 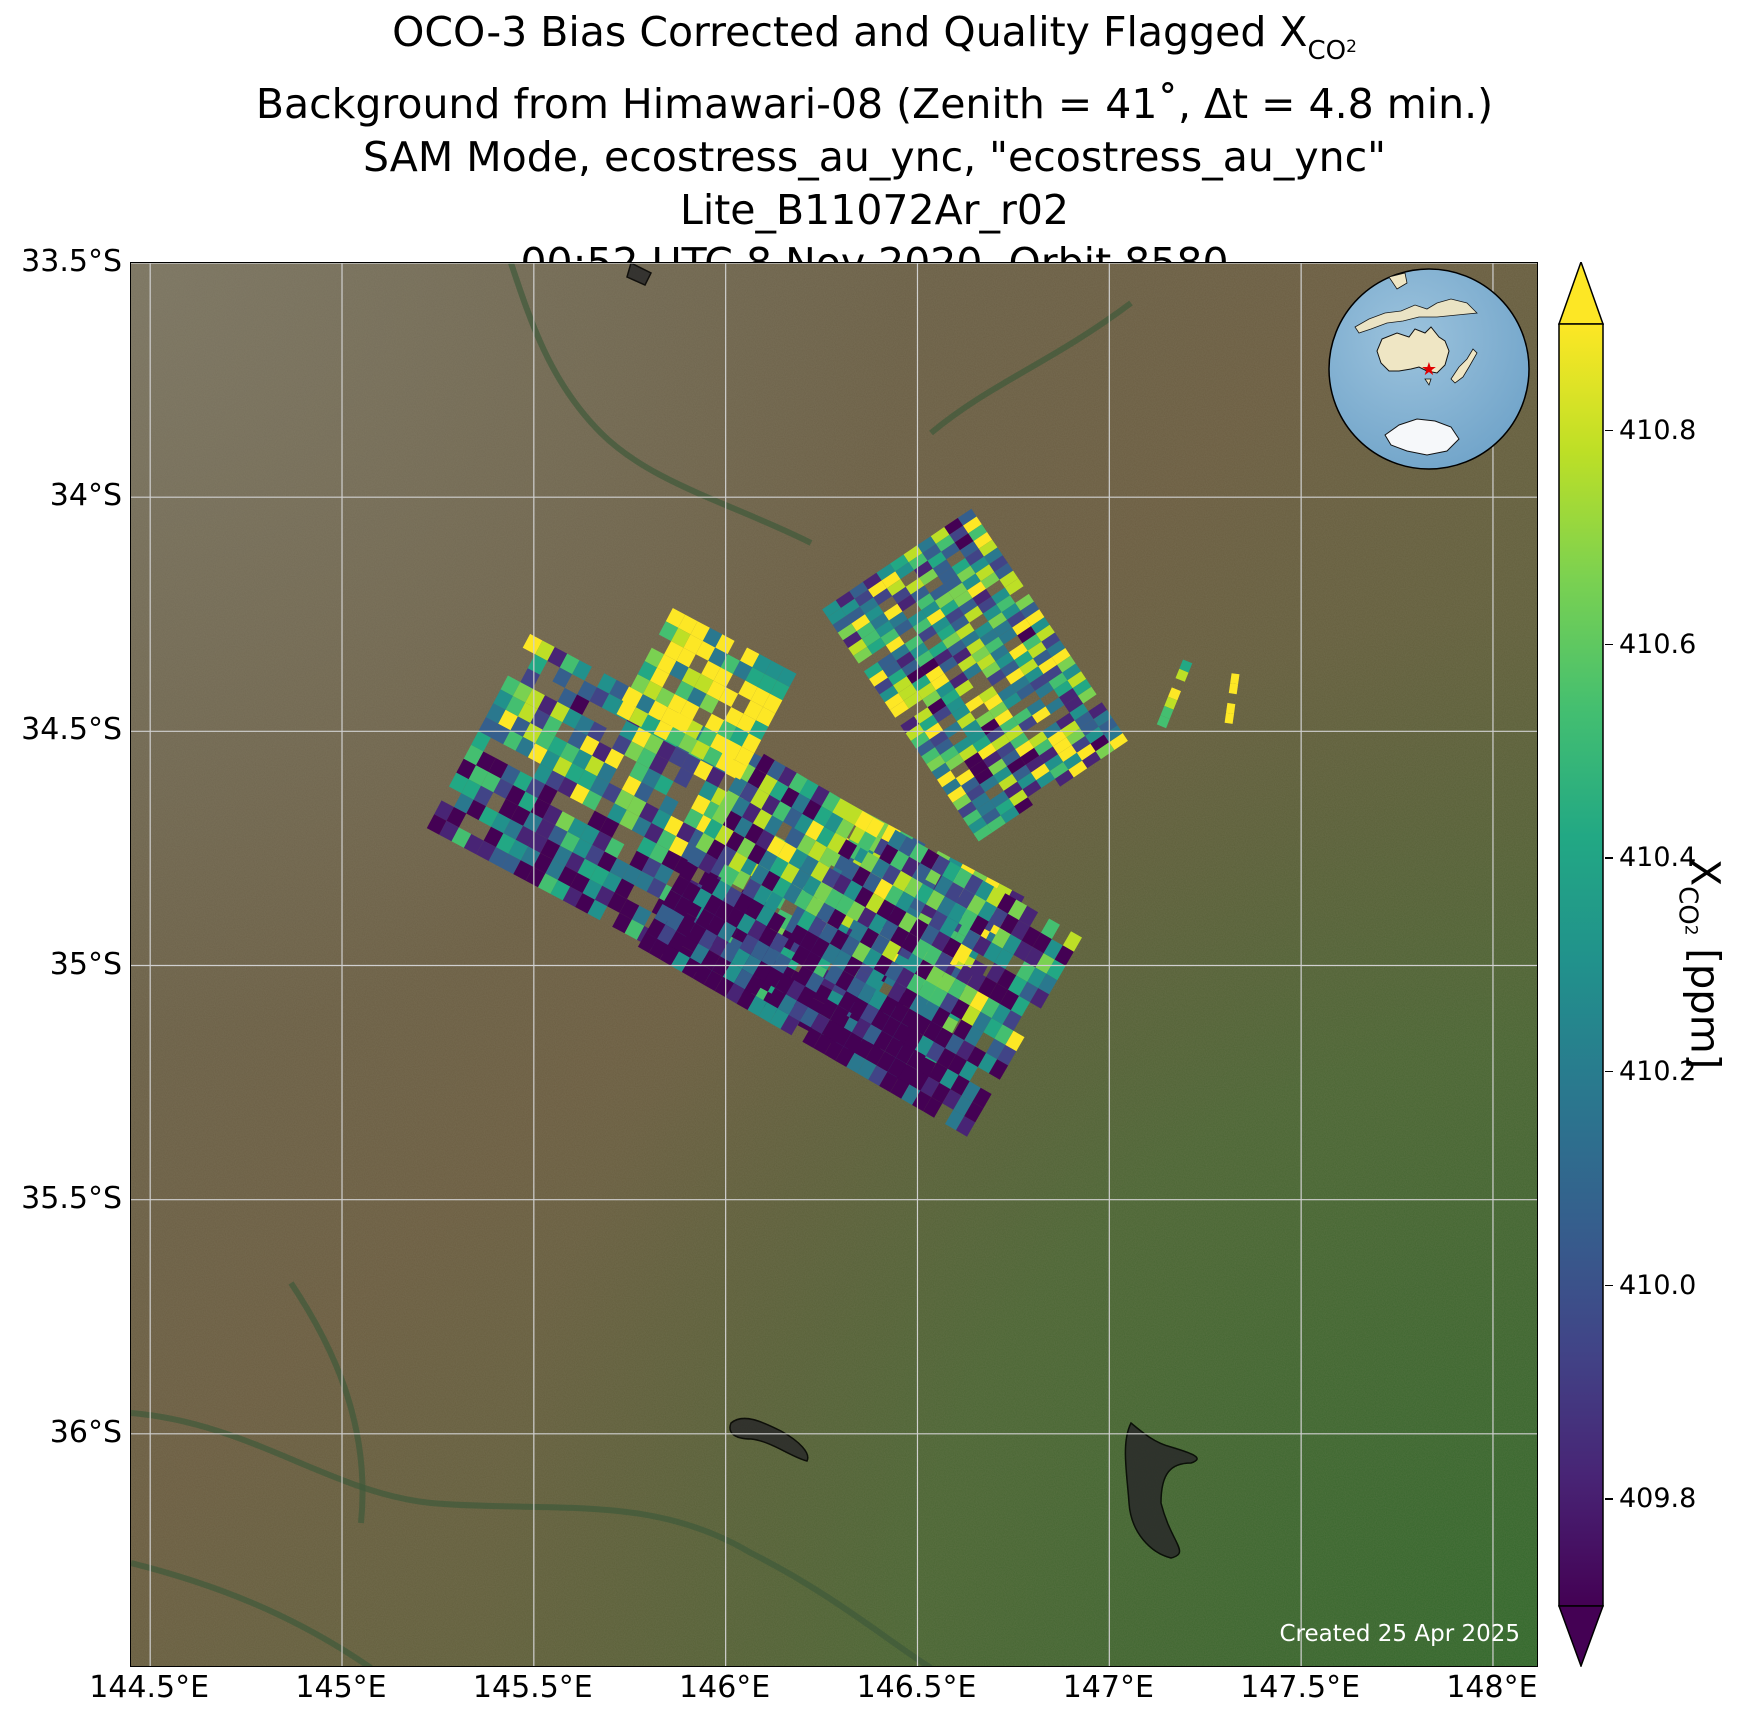 What do you see at coordinates (1581, 1636) in the screenshot?
I see `colorbar-extend-min` at bounding box center [1581, 1636].